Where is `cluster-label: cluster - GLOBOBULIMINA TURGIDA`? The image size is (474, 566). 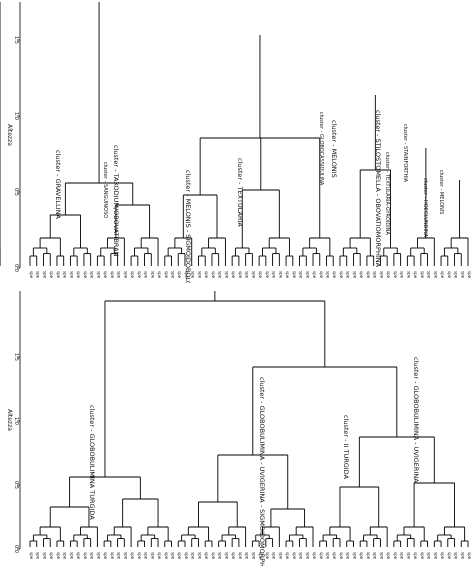 cluster-label: cluster - GLOBOBULIMINA TURGIDA is located at coordinates (92, 462).